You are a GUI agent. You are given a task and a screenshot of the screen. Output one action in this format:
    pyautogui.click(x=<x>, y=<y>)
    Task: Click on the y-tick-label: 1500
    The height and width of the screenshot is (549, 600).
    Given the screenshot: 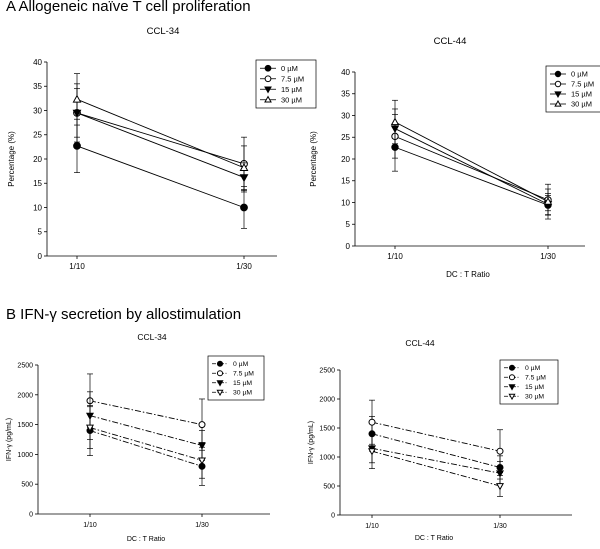 What is the action you would take?
    pyautogui.click(x=25, y=425)
    